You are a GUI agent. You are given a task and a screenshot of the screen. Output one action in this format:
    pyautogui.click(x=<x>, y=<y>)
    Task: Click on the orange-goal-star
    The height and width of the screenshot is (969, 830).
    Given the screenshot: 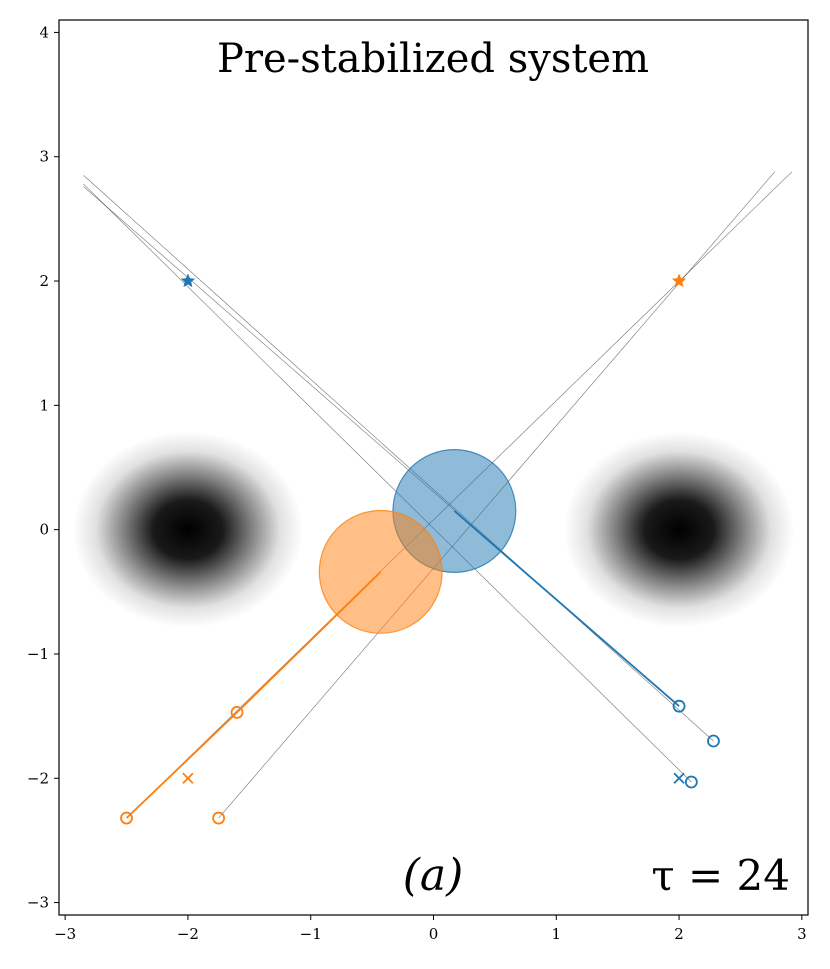 What is the action you would take?
    pyautogui.click(x=679, y=280)
    